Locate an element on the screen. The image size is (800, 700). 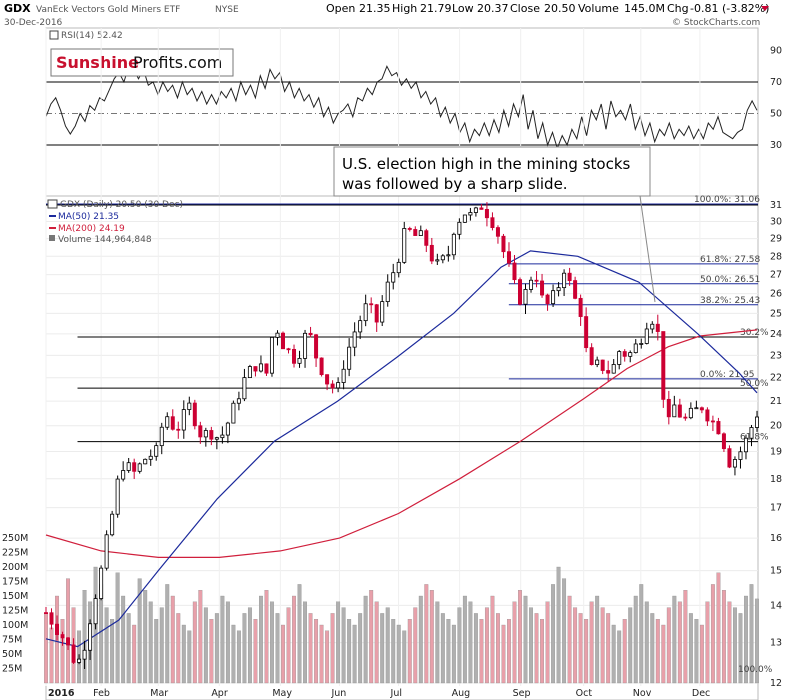
volume-tick-label: 75M is located at coordinates (12, 640).